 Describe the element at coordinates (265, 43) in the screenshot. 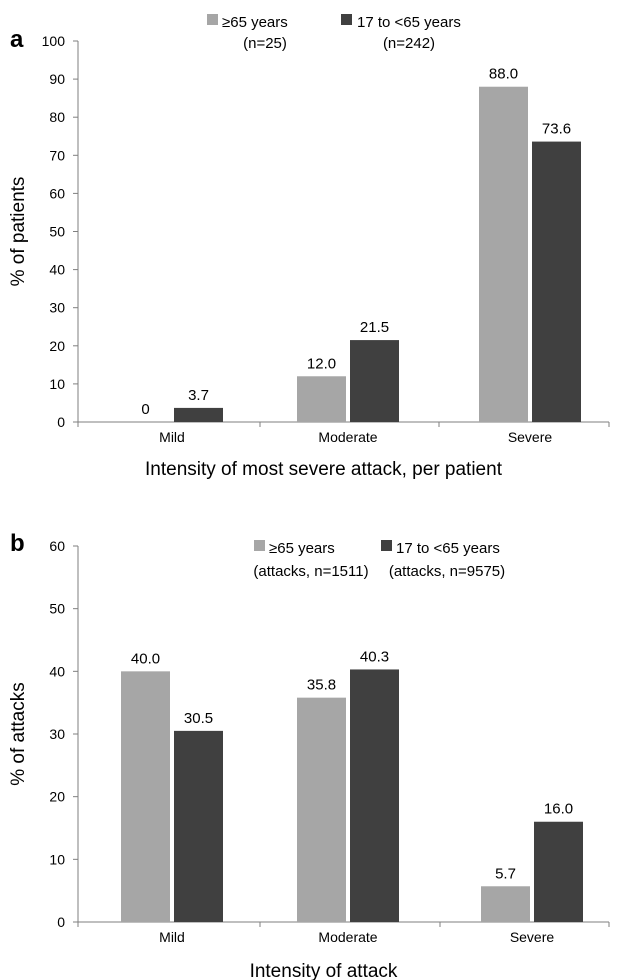

I see `legend-sublabel: (n=25)` at that location.